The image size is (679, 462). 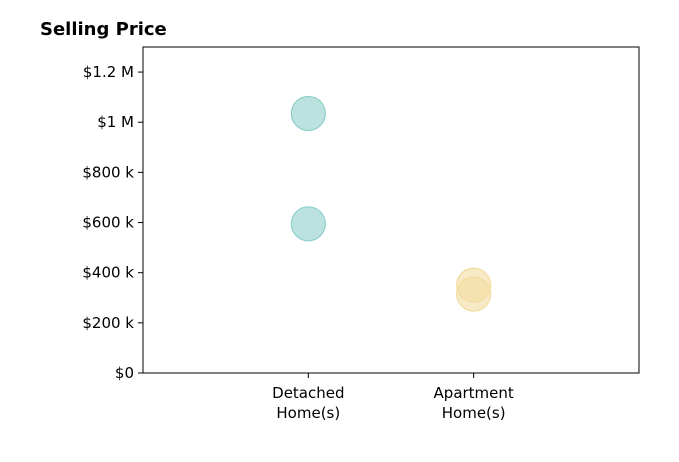 What do you see at coordinates (103, 29) in the screenshot?
I see `chart-title: Selling Price` at bounding box center [103, 29].